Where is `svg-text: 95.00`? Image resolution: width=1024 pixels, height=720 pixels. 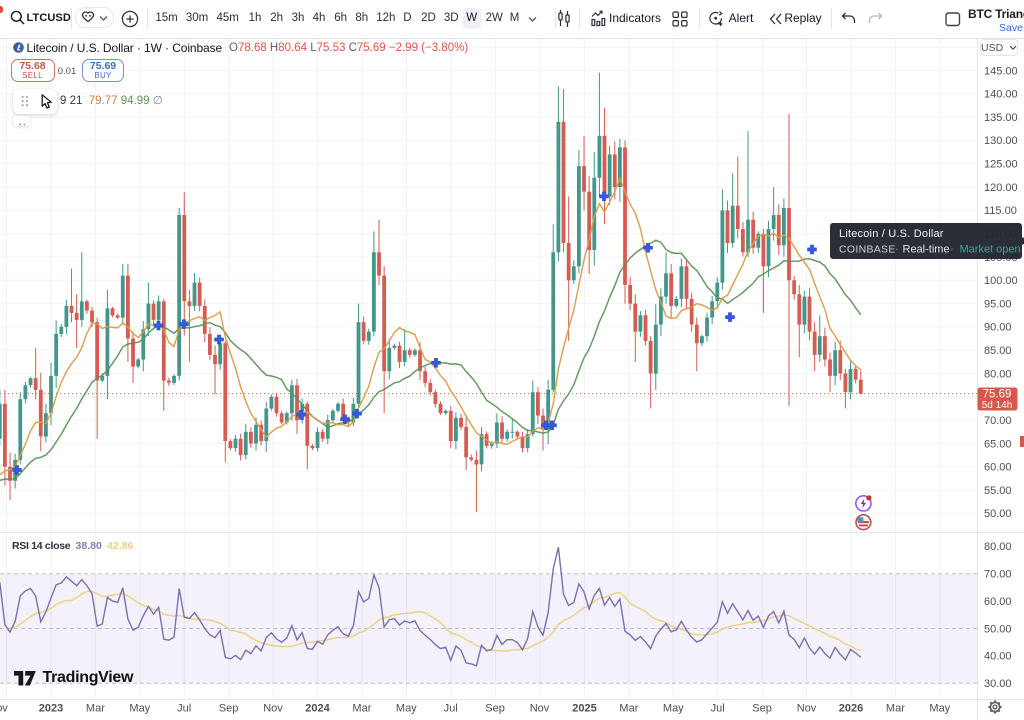 svg-text: 95.00 is located at coordinates (998, 304).